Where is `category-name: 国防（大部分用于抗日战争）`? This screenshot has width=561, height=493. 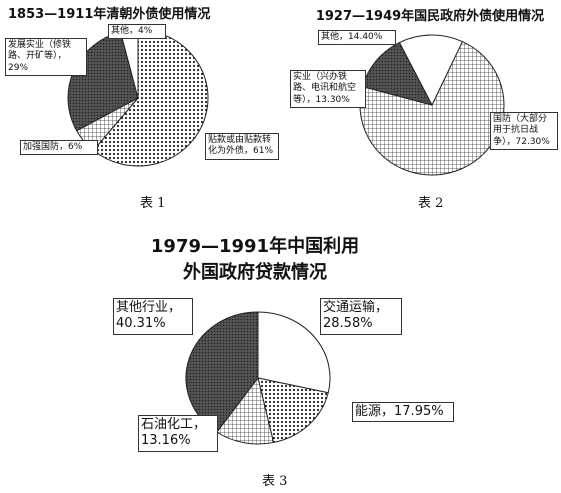
category-name: 国防（大部分用于抗日战争） is located at coordinates (520, 130).